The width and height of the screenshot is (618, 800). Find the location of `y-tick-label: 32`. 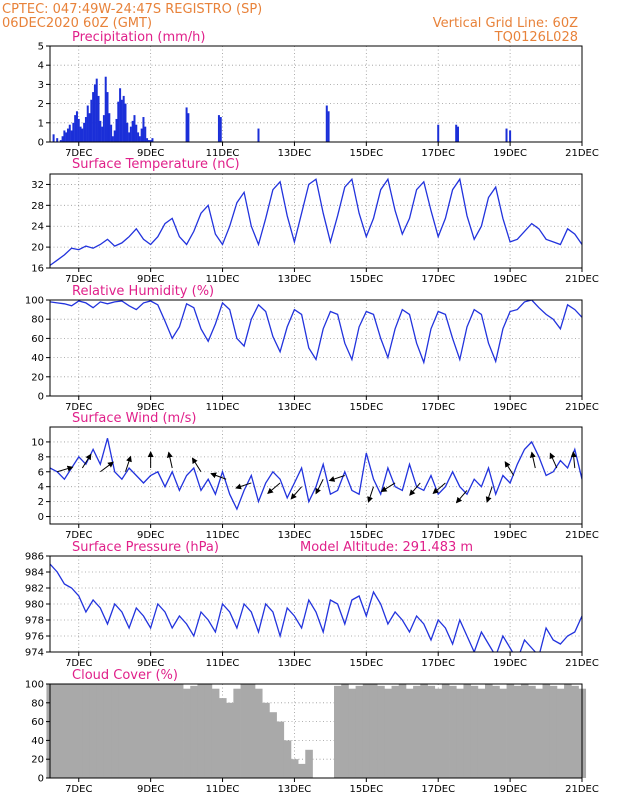

y-tick-label: 32 is located at coordinates (37, 185).